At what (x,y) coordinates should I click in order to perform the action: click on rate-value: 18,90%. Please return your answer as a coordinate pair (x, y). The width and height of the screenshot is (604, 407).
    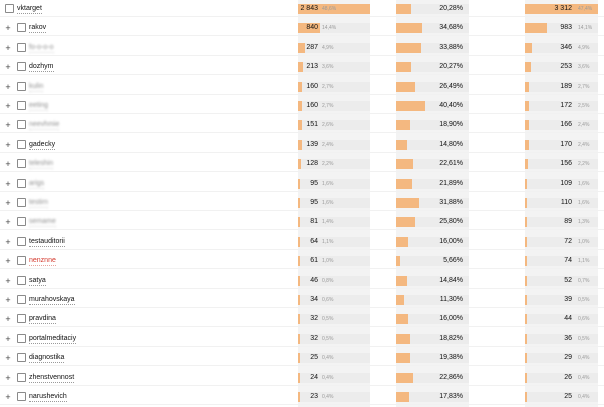
    Looking at the image, I should click on (451, 125).